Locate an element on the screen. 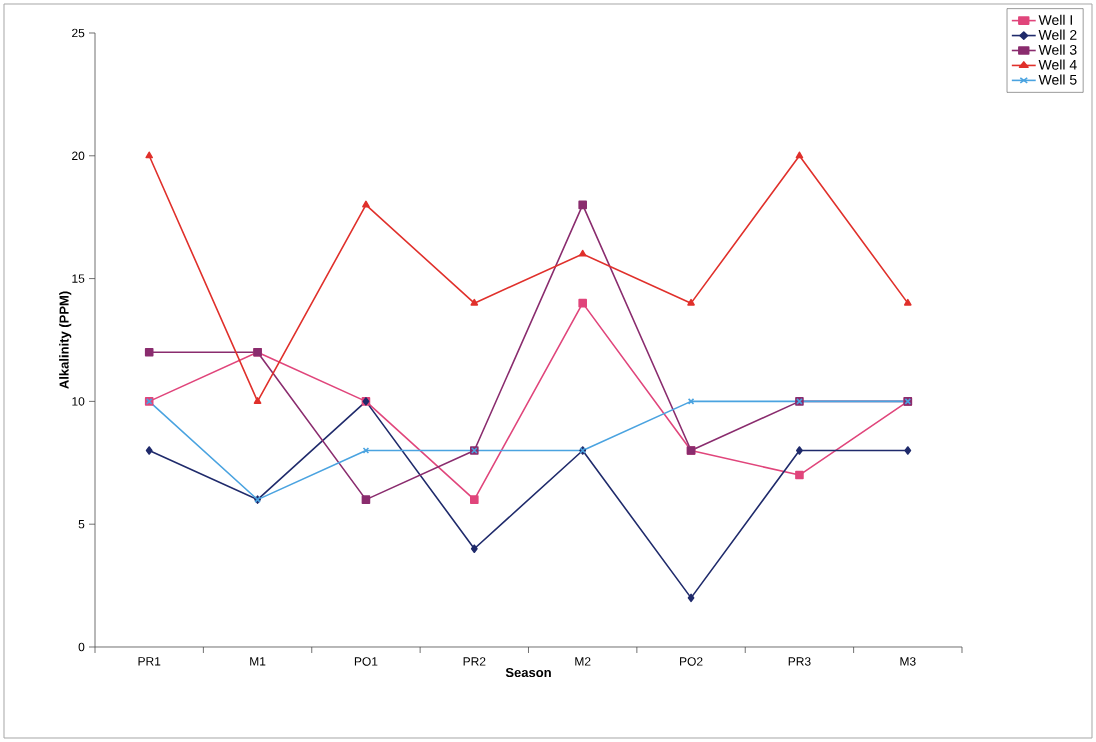  y-tick-label: 25 is located at coordinates (78, 33).